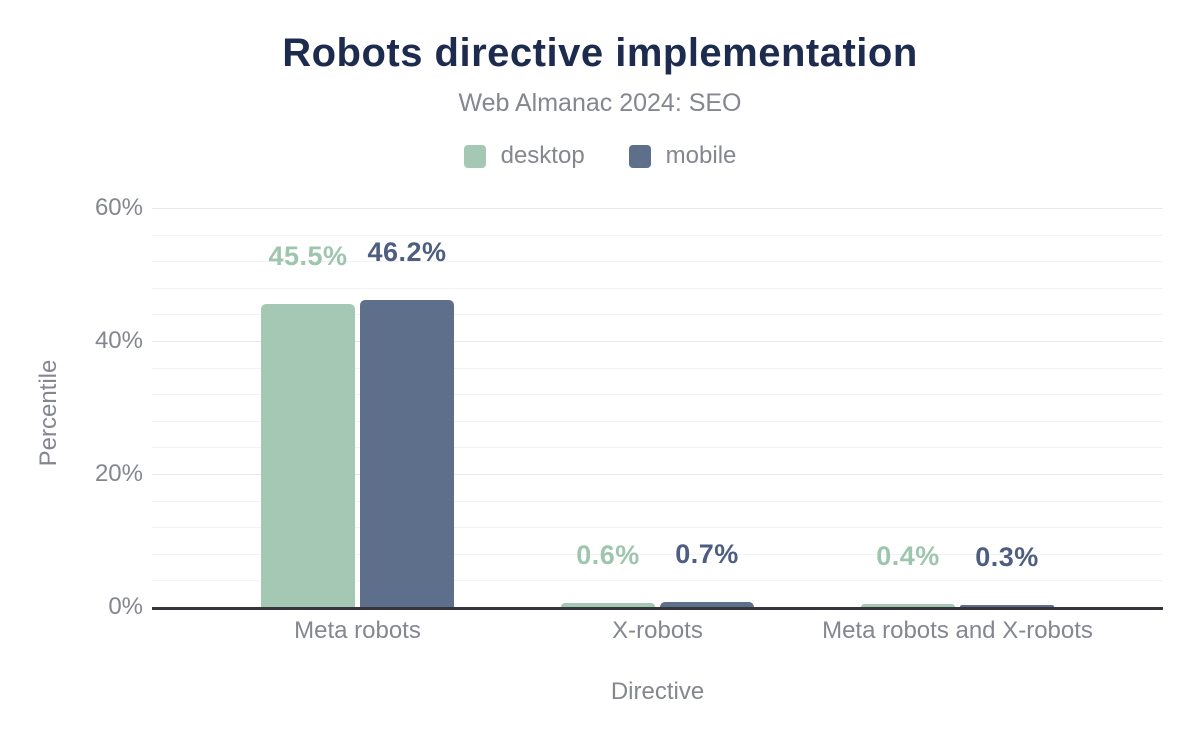 This screenshot has width=1200, height=742. Describe the element at coordinates (308, 256) in the screenshot. I see `value-label-desktop-meta-robots: 45.5%` at that location.